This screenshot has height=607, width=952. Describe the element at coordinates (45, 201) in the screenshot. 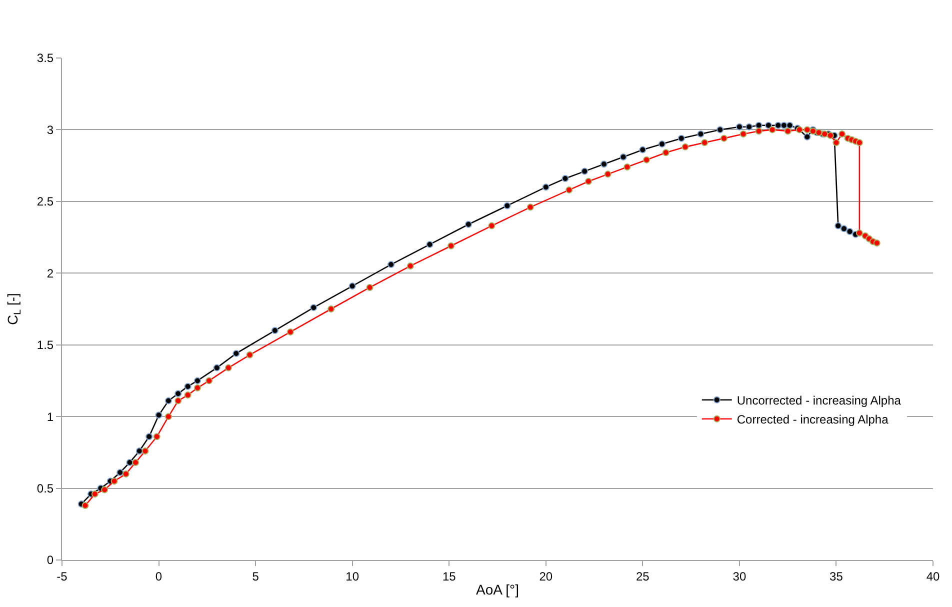

I see `y-tick-label: 2.5` at that location.